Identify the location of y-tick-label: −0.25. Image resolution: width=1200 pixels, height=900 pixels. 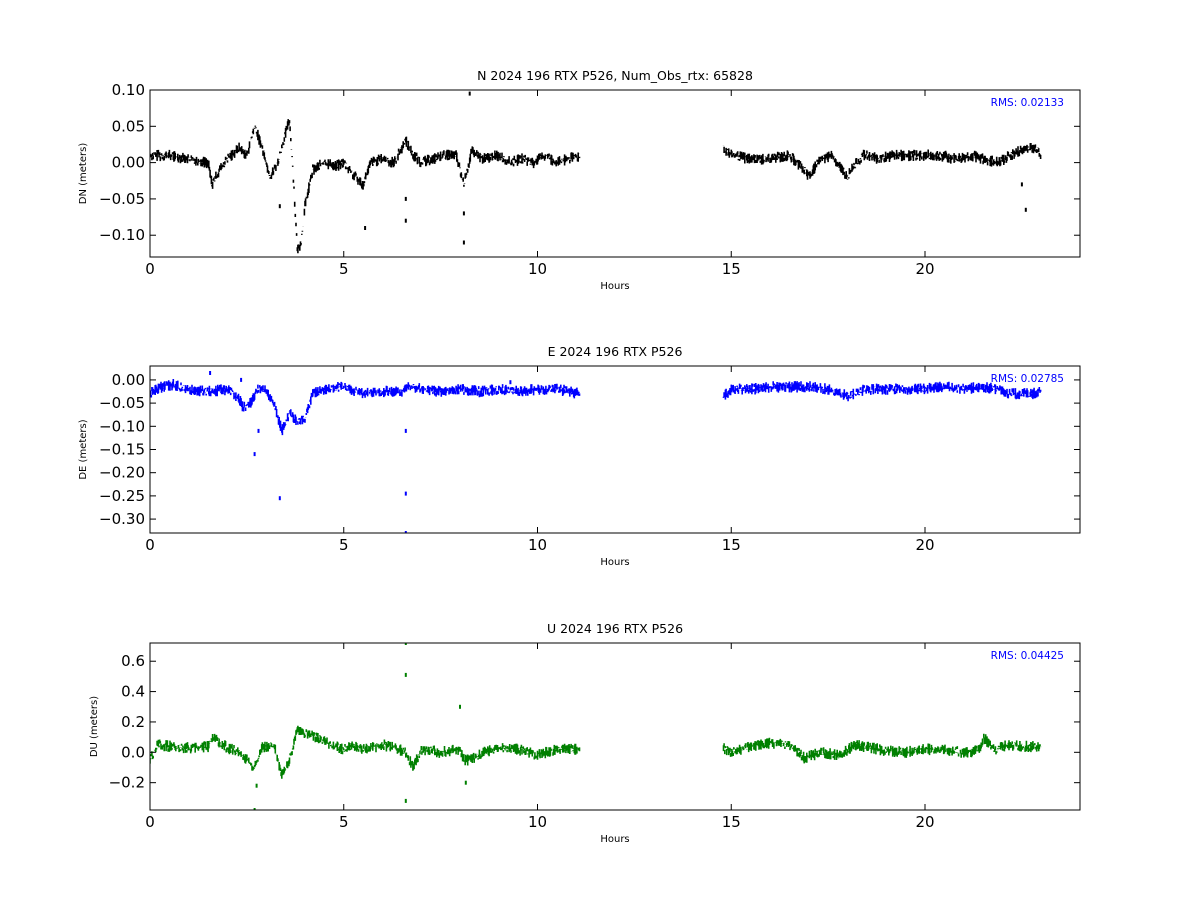
(122, 496).